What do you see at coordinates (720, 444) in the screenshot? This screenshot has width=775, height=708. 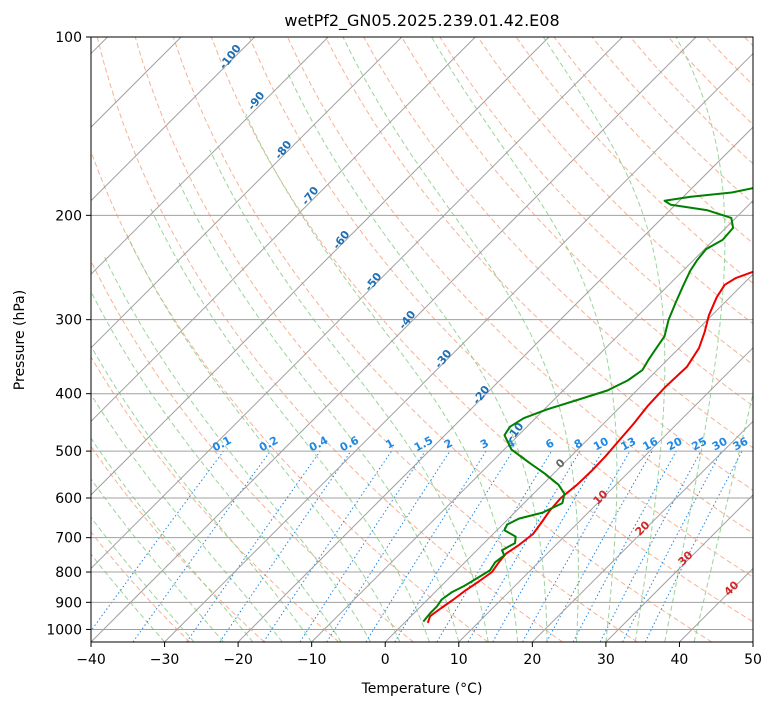 I see `mixing-ratio-label: 30` at bounding box center [720, 444].